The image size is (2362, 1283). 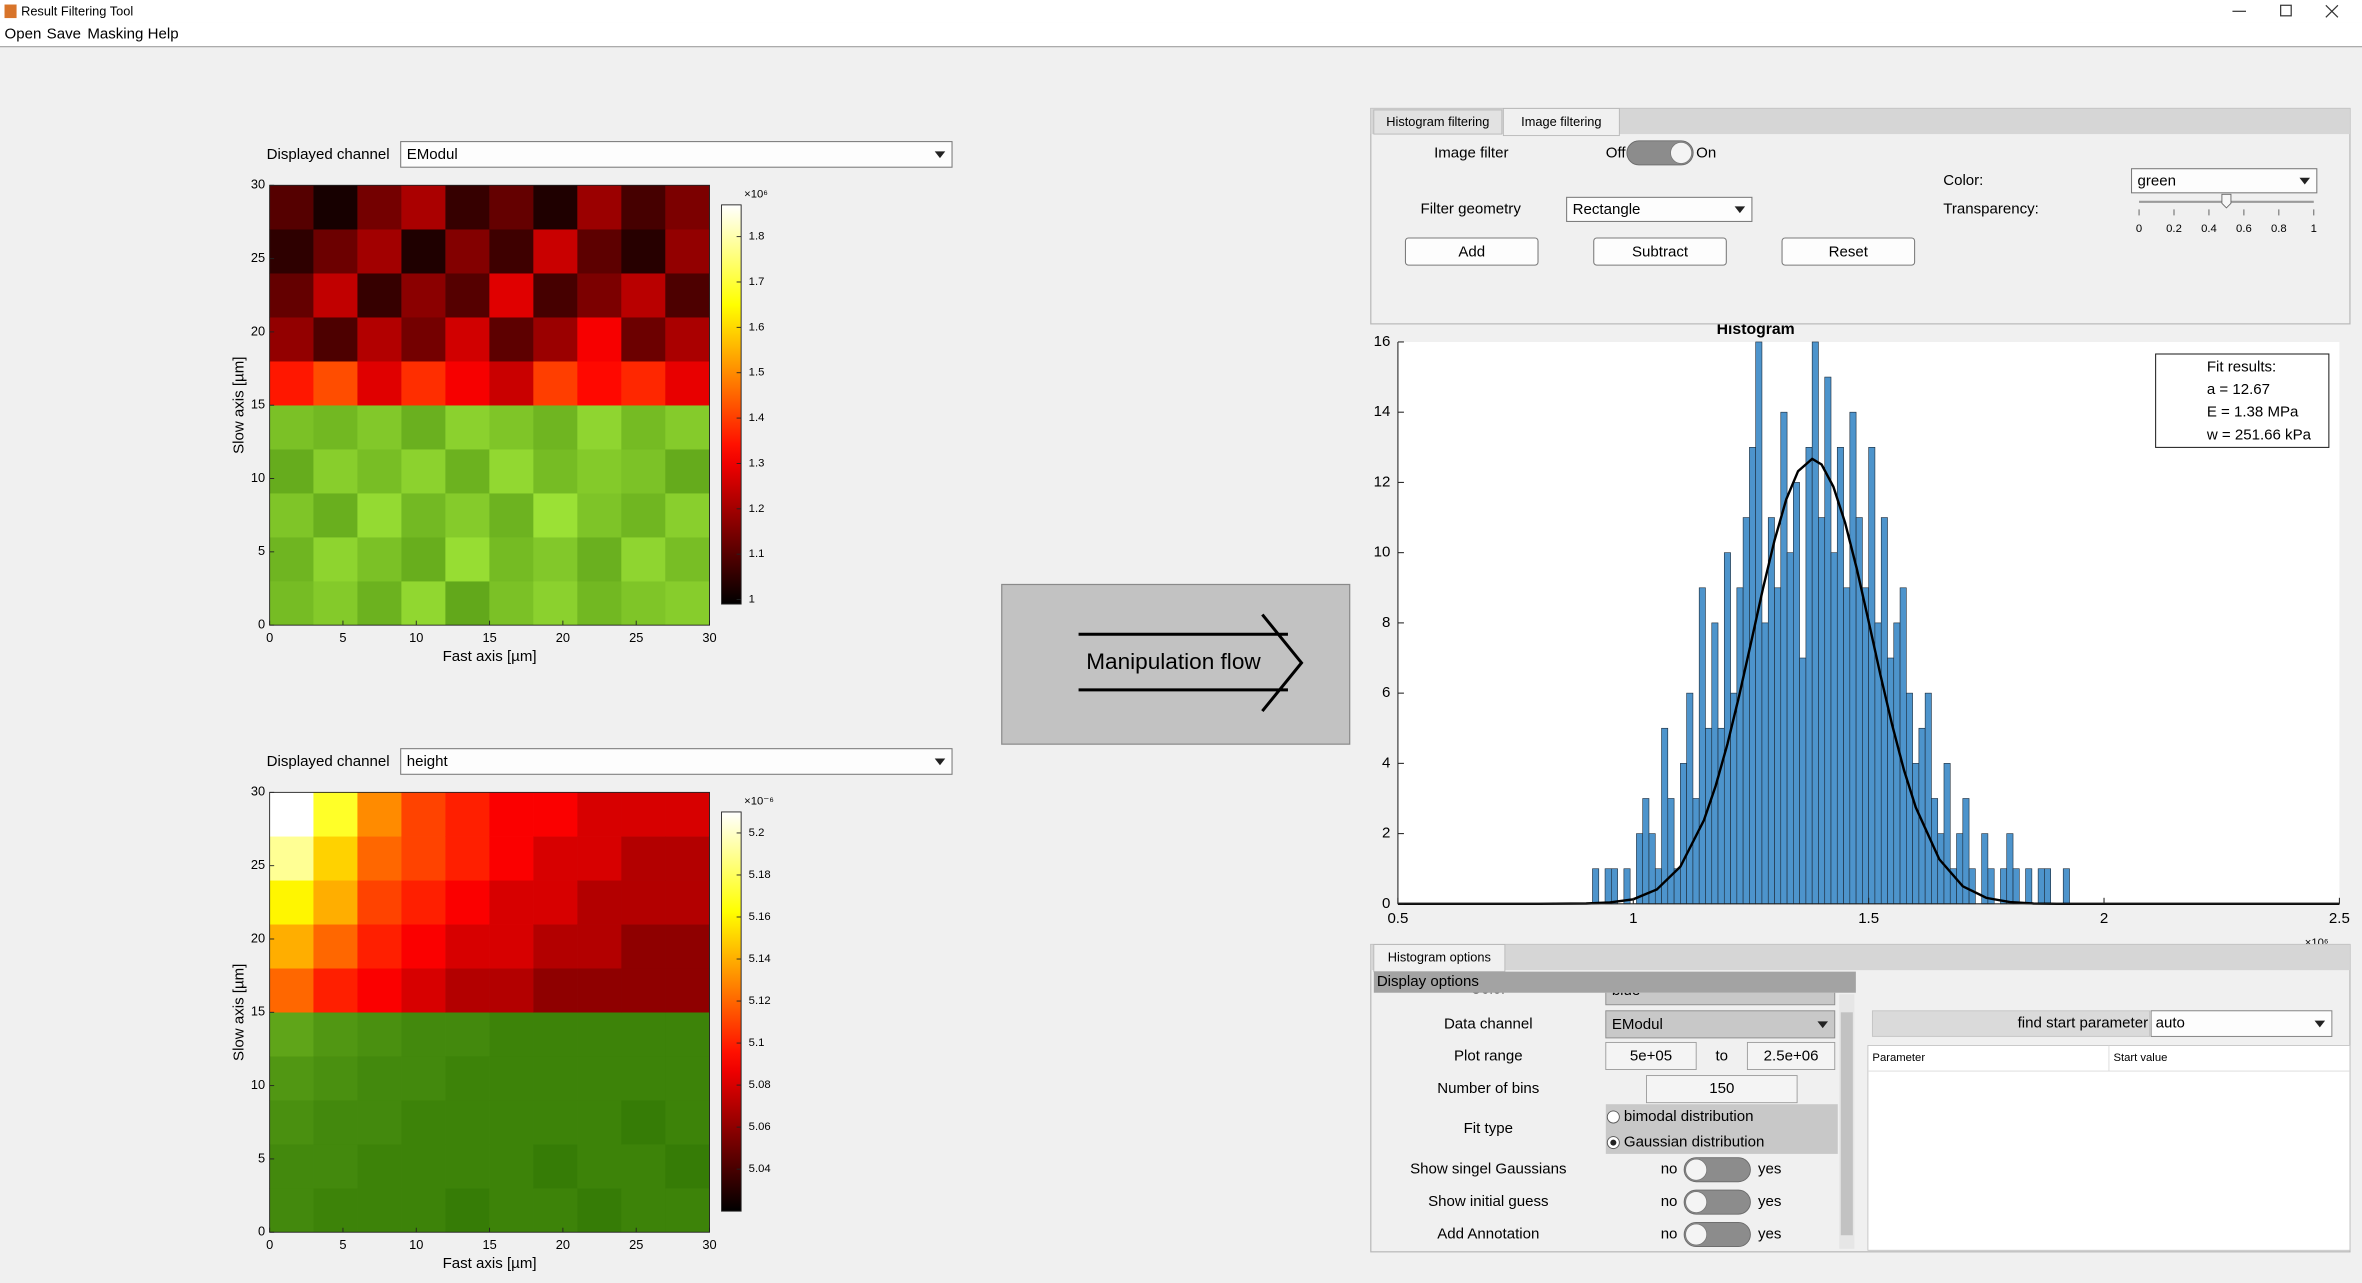 I want to click on x-tick-label: 0, so click(x=269, y=1244).